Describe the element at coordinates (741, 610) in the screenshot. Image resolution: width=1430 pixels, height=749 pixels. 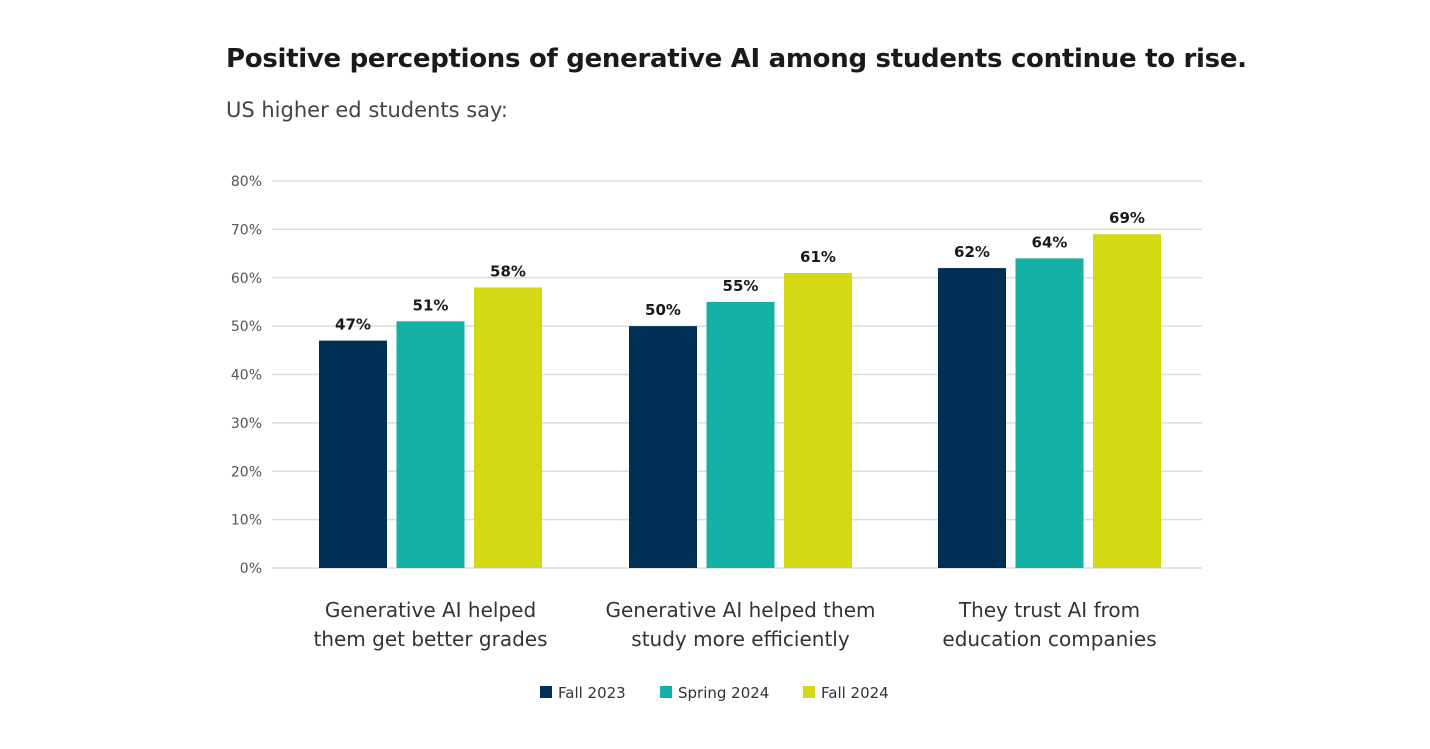
I see `x-category-label: Generative AI helped them` at that location.